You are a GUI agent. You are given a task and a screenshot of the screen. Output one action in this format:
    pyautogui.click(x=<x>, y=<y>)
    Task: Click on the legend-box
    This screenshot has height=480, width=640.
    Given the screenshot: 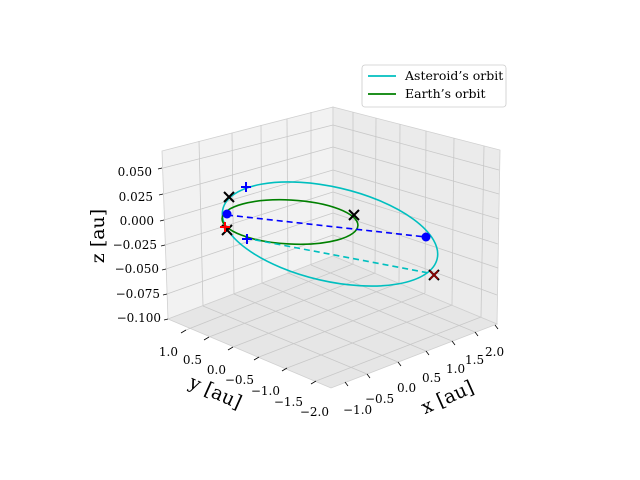 What is the action you would take?
    pyautogui.click(x=434, y=86)
    